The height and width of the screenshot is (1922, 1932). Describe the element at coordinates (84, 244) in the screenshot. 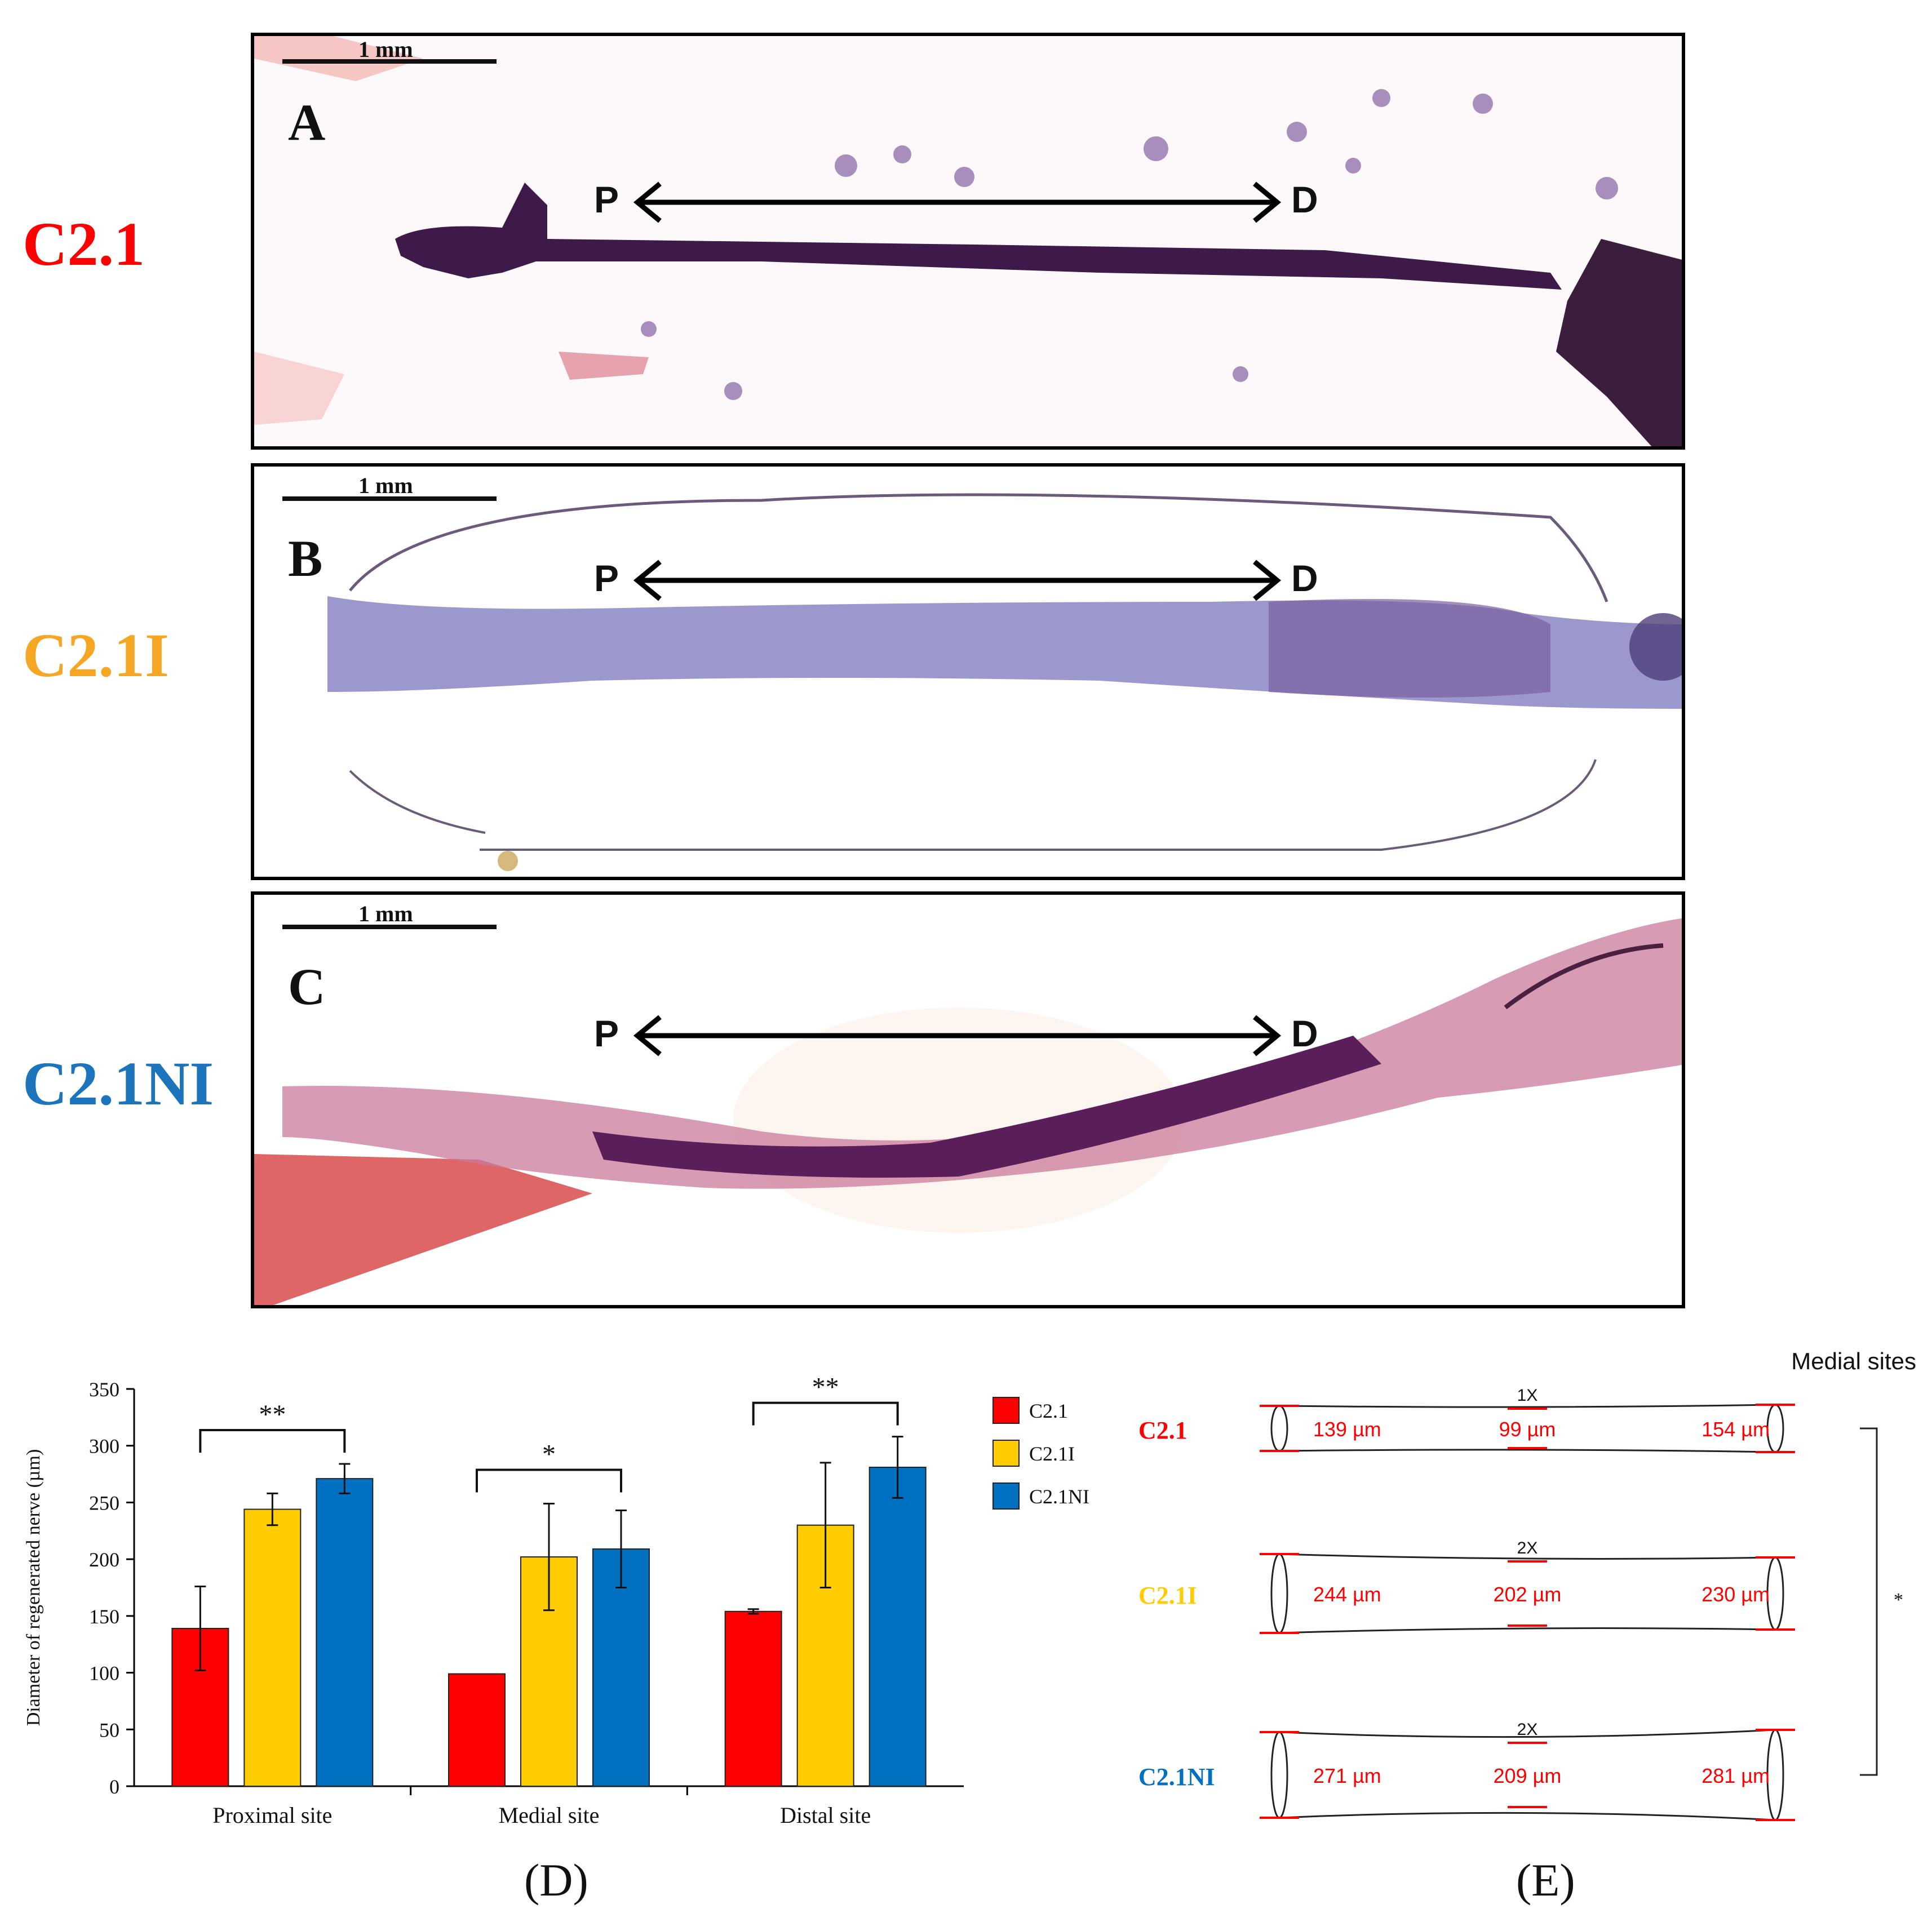

I see `row-label-c21: C2.1` at that location.